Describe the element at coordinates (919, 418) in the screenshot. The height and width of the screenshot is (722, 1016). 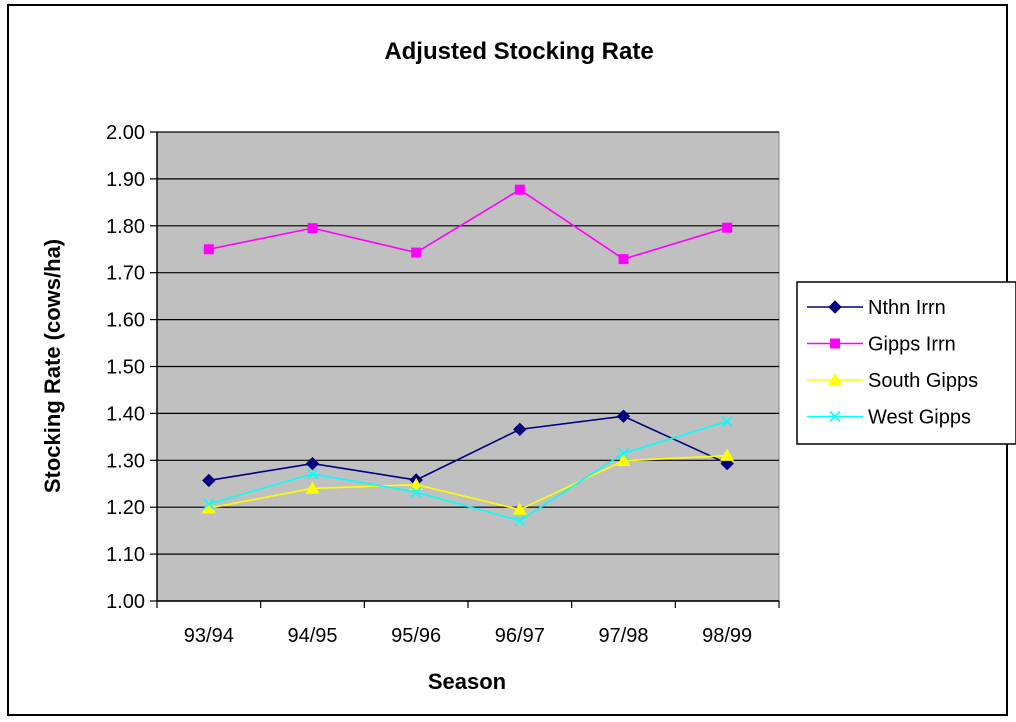
I see `legend-label-west-gipps: West Gipps` at that location.